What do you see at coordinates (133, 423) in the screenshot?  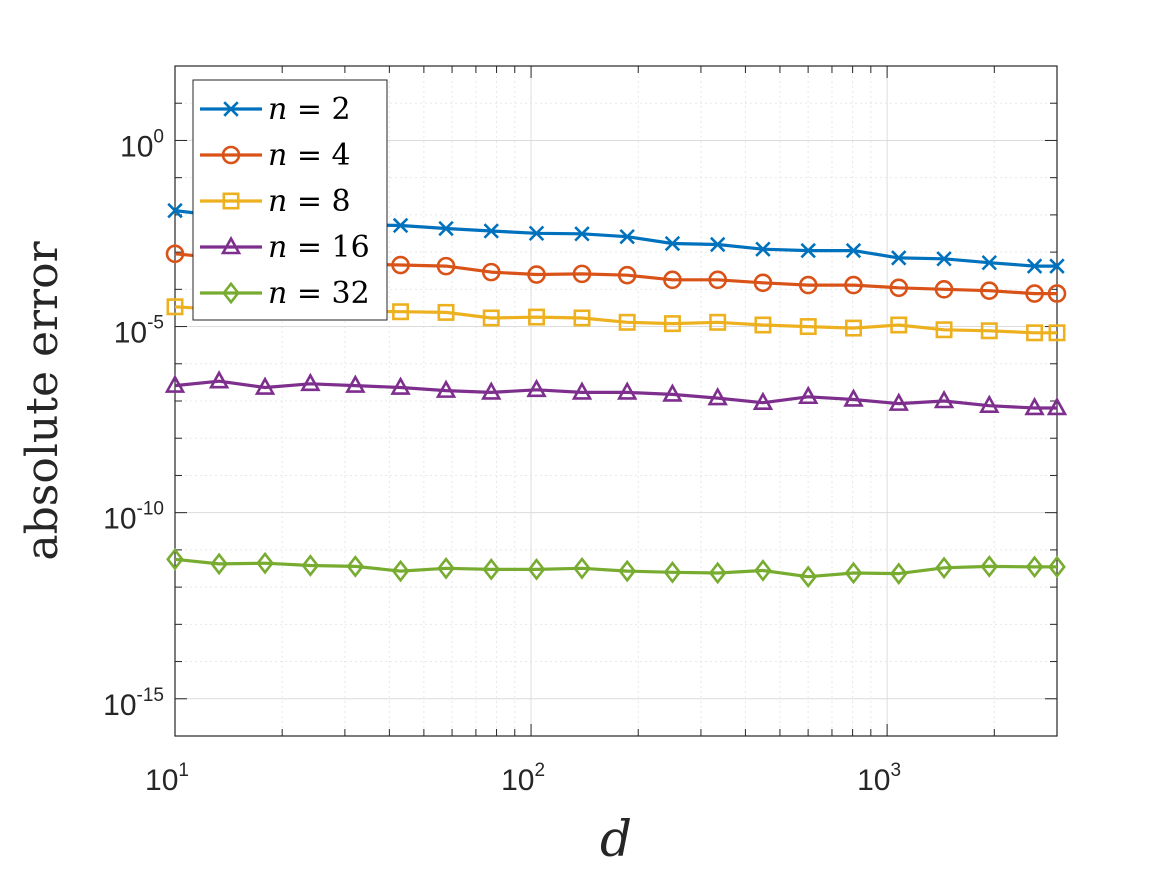 I see `y-tick-labels: 100 10-5 10-10 10-15` at bounding box center [133, 423].